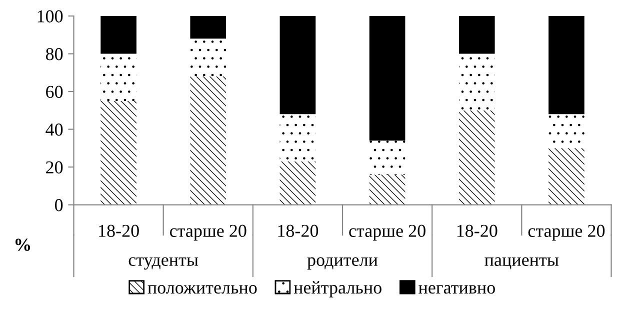 The image size is (625, 320). Describe the element at coordinates (342, 263) in the screenshot. I see `text: родители` at that location.